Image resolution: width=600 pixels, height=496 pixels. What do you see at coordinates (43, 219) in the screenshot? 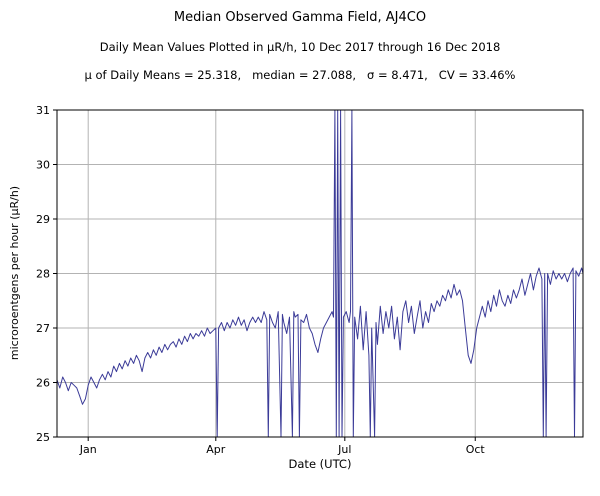
I see `y-tick-label: 29` at bounding box center [43, 219].